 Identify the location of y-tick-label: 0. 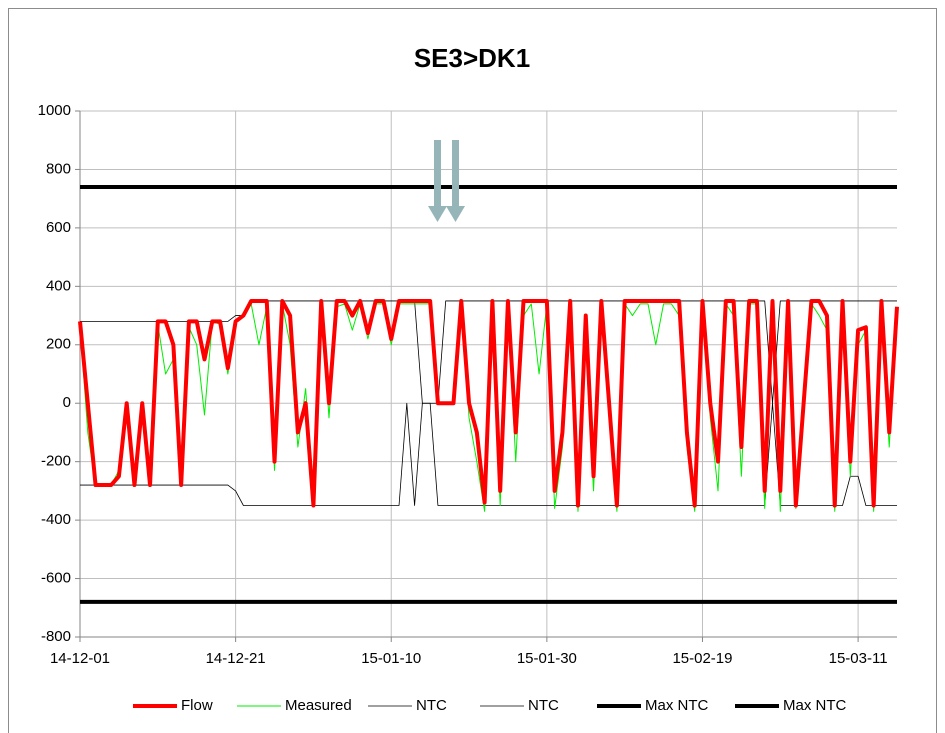
(67, 402).